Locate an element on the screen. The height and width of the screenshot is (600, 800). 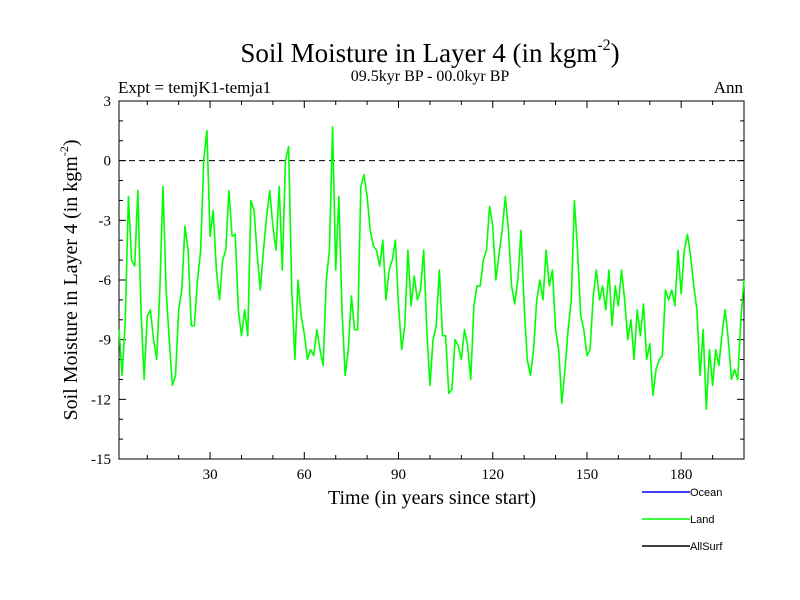
subtitle-center: 09.5kyr BP - 00.0kyr BP is located at coordinates (430, 76).